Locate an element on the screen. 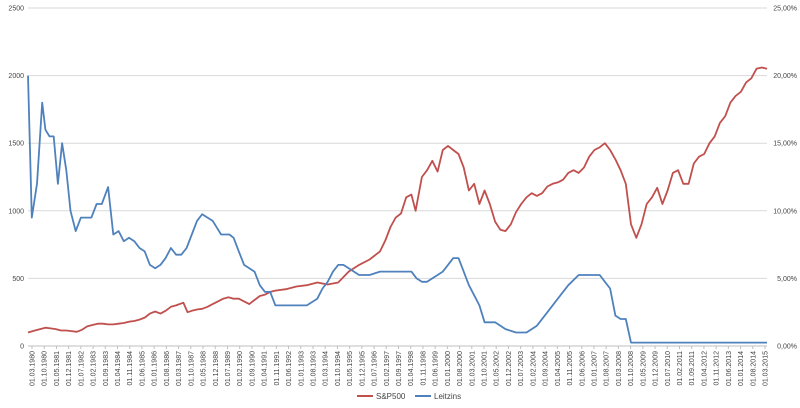 This screenshot has width=800, height=408. x-tick-label: 01.05.1988 is located at coordinates (204, 368).